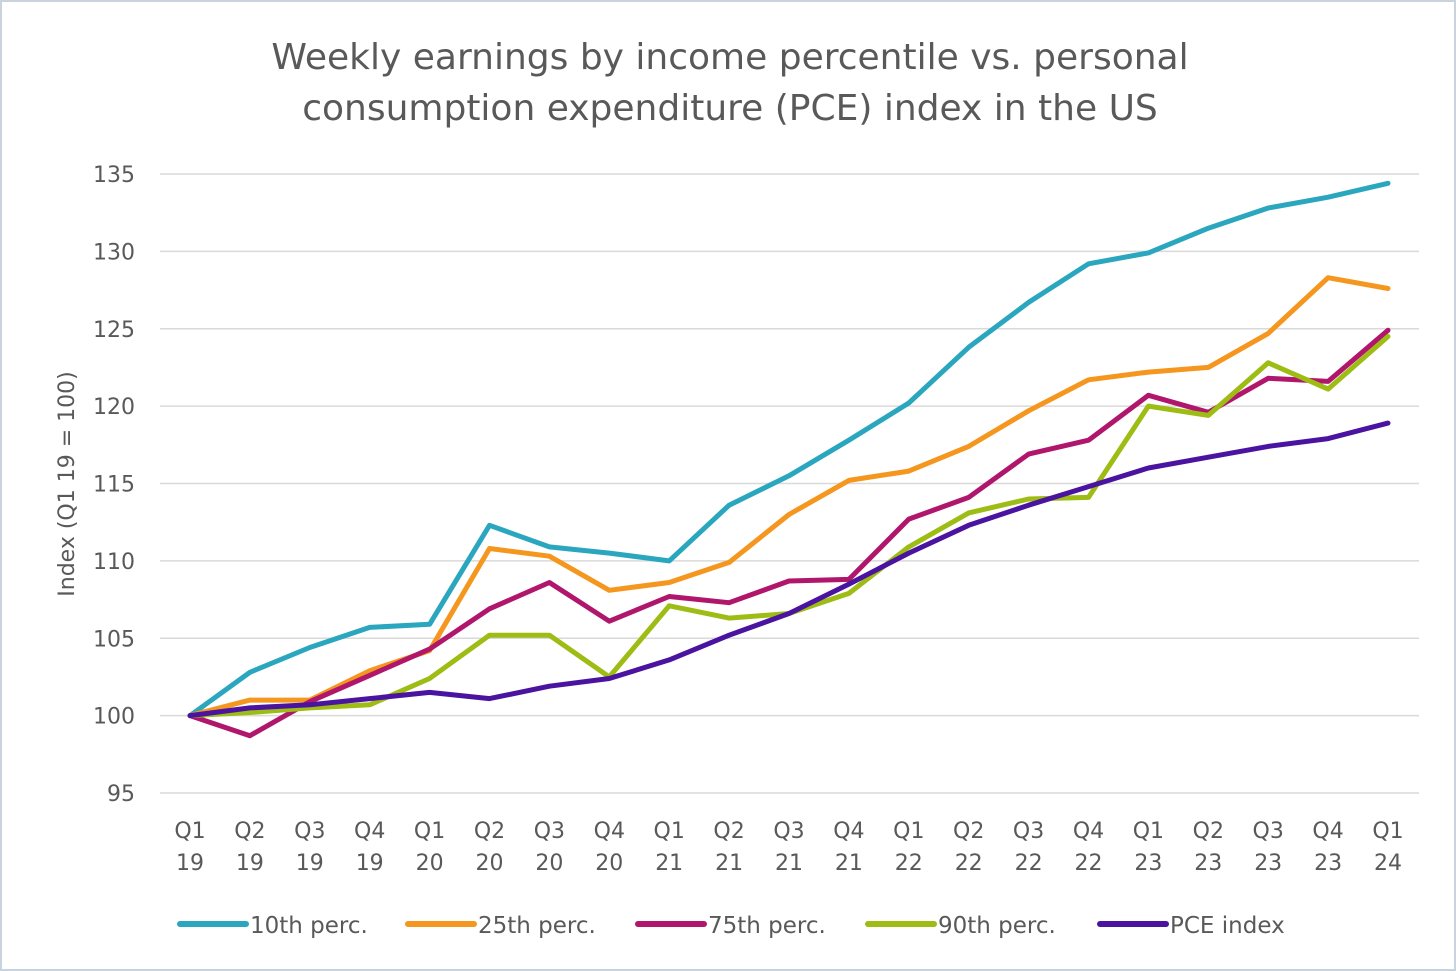 The height and width of the screenshot is (971, 1456). Describe the element at coordinates (67, 483) in the screenshot. I see `y-axis-label: Index (Q1 19 = 100)` at that location.